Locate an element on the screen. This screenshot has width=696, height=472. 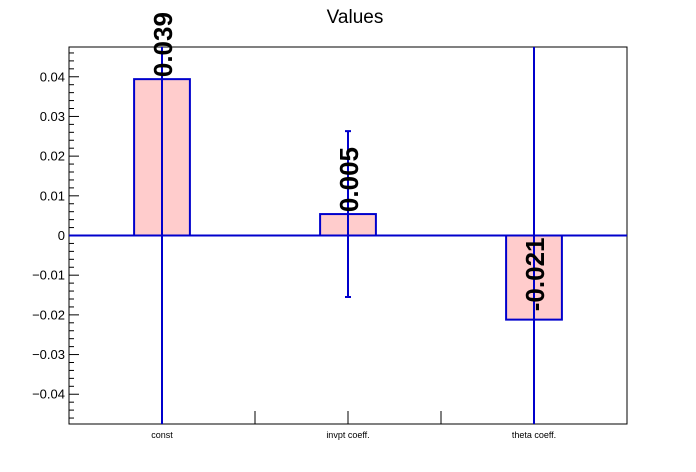
y-tick-label: 0.02 is located at coordinates (52, 156).